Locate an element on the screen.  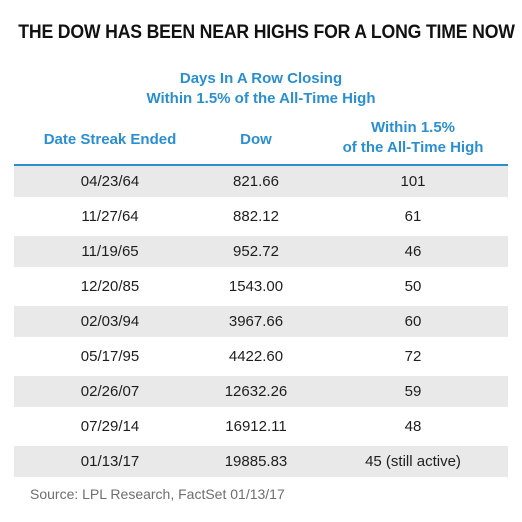
table-row: 11/19/65 952.72 46 is located at coordinates (261, 251).